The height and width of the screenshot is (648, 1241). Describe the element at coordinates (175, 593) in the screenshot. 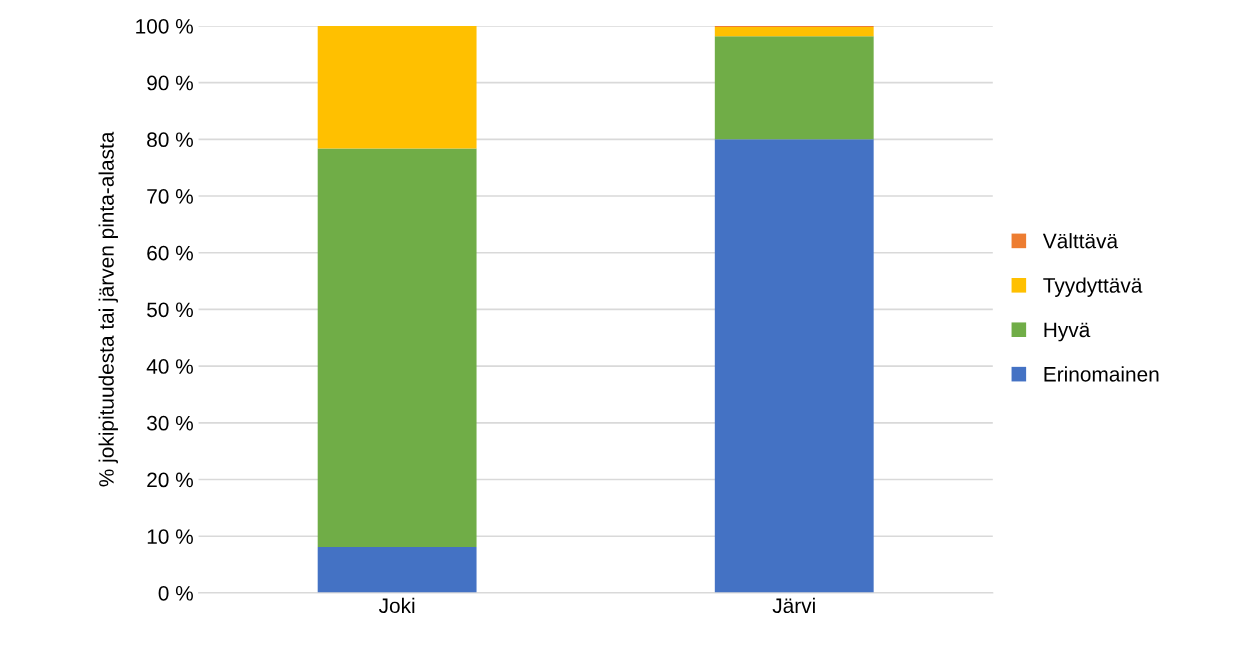

I see `y-tick-label: 0 %` at that location.